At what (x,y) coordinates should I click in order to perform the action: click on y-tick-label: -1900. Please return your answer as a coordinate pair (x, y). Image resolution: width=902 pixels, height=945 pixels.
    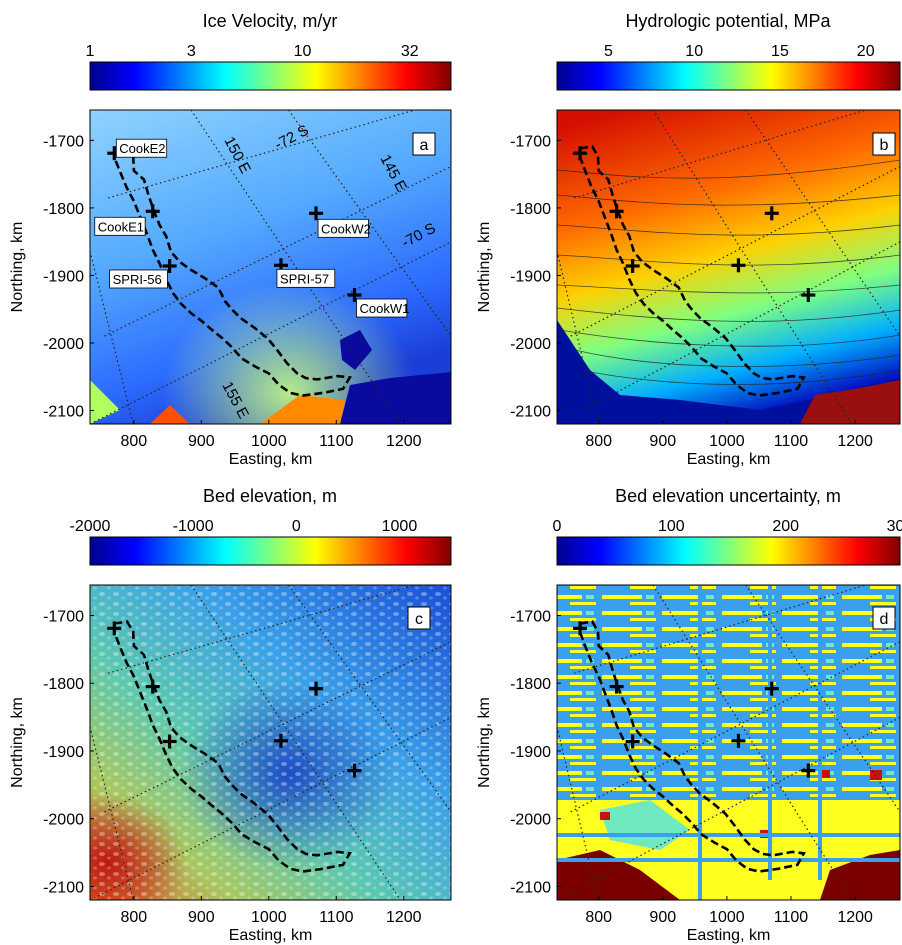
    Looking at the image, I should click on (63, 752).